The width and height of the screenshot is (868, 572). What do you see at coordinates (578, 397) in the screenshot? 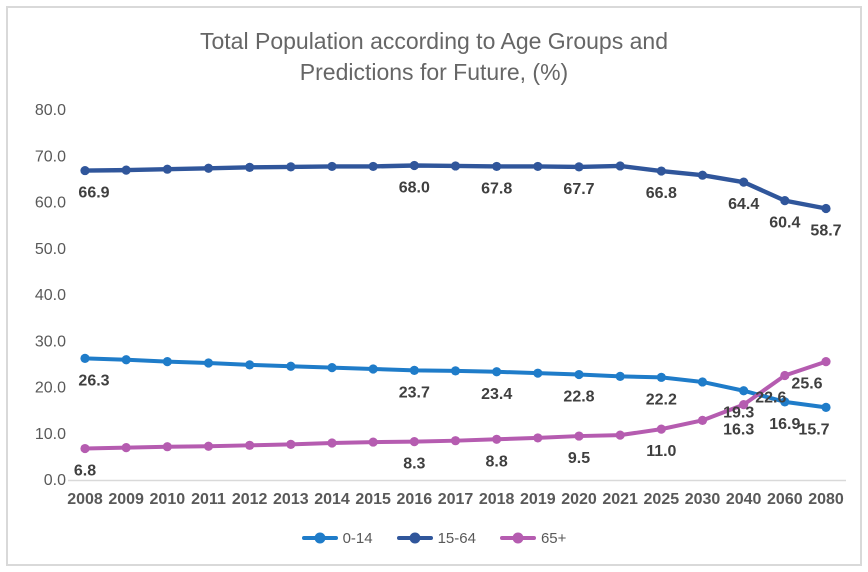
I see `data-label-0-14: 22.8` at bounding box center [578, 397].